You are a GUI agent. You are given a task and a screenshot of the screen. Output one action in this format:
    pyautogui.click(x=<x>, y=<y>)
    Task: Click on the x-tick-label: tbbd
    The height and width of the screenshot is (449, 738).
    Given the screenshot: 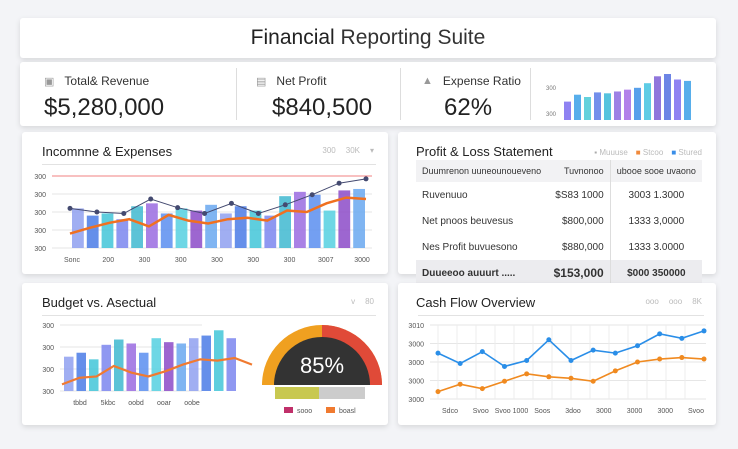 What is the action you would take?
    pyautogui.click(x=80, y=403)
    